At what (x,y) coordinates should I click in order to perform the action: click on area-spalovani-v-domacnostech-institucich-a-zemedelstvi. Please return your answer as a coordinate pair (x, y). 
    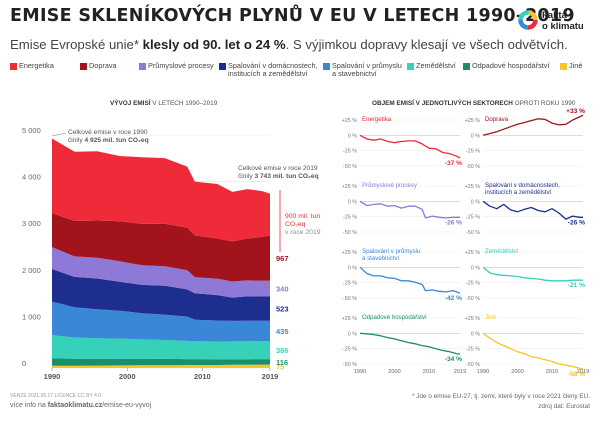
    Looking at the image, I should click on (161, 295).